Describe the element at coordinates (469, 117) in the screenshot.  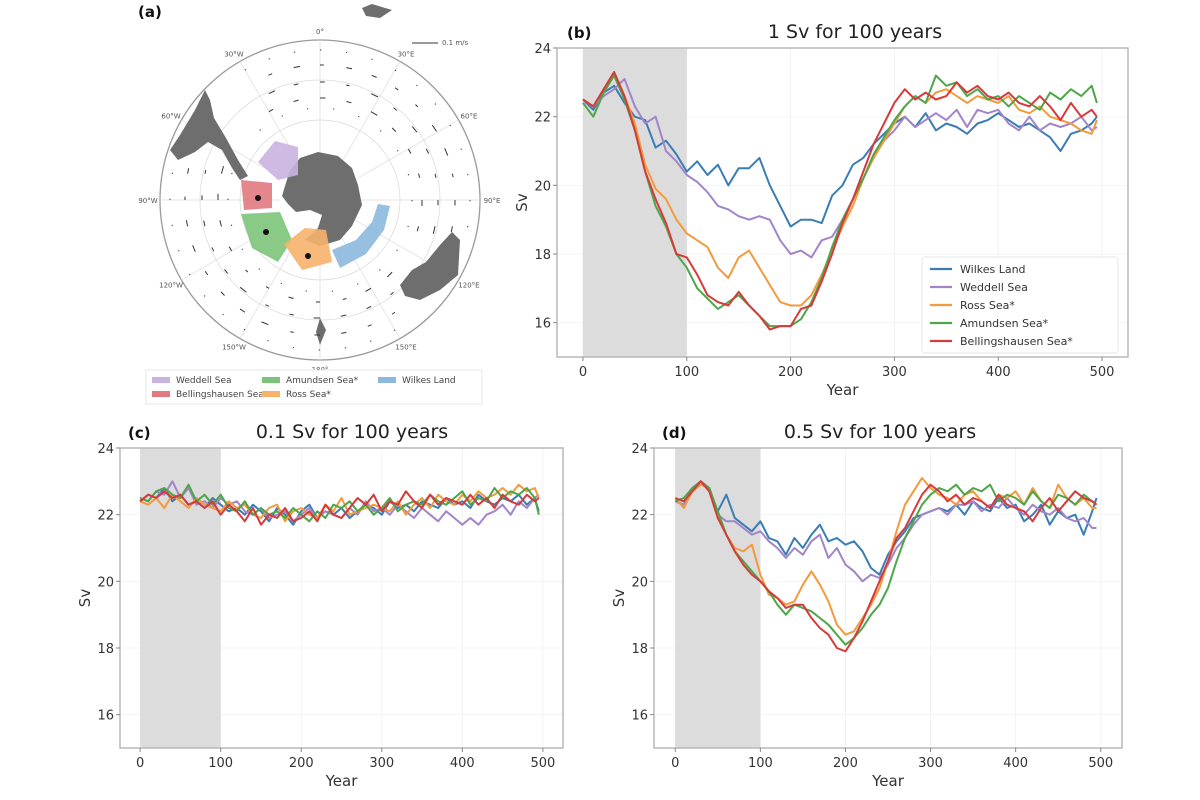
I see `longitude-label: 60°E` at that location.